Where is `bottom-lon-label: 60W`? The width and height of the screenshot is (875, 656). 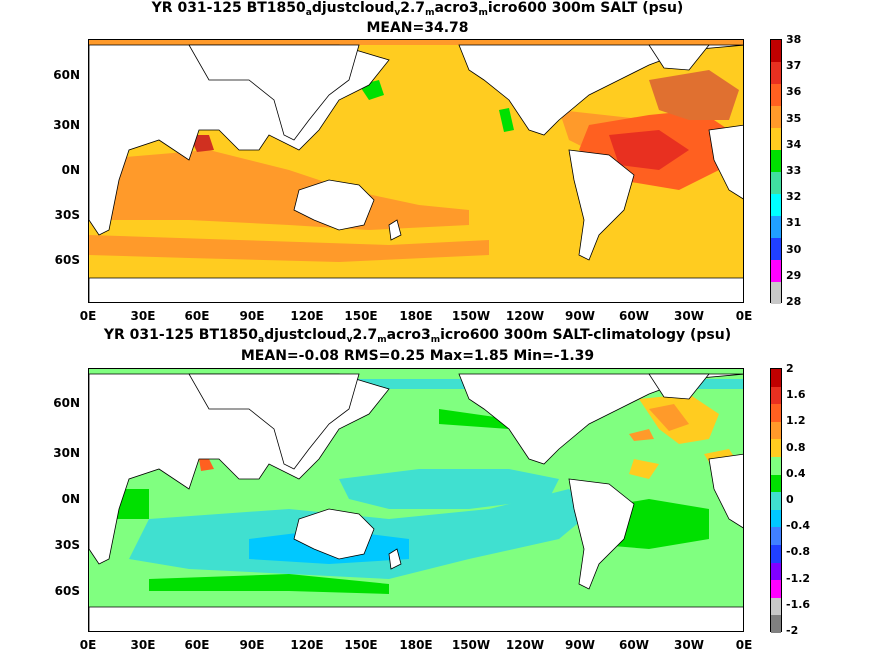
bottom-lon-label: 60W is located at coordinates (634, 645).